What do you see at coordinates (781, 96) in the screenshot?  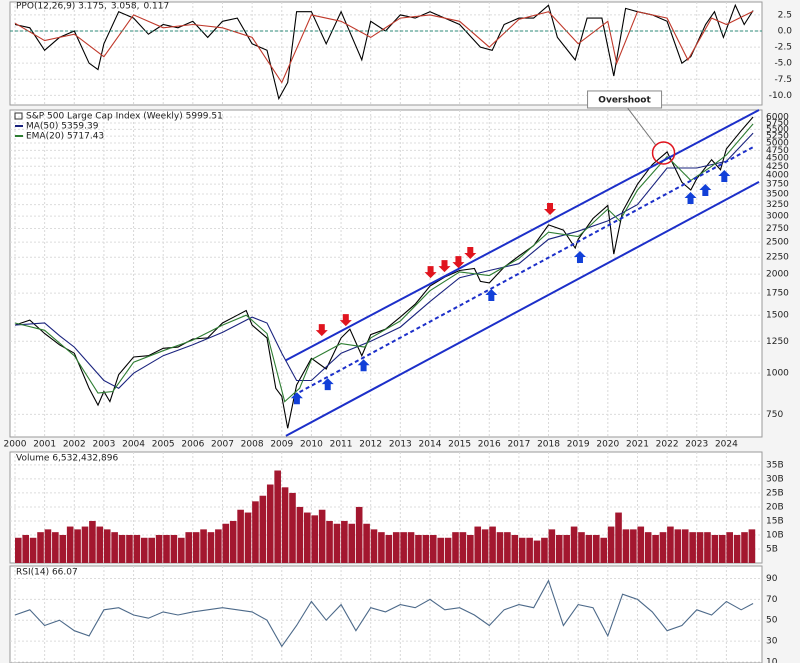 I see `y-tick-label: -10.0` at bounding box center [781, 96].